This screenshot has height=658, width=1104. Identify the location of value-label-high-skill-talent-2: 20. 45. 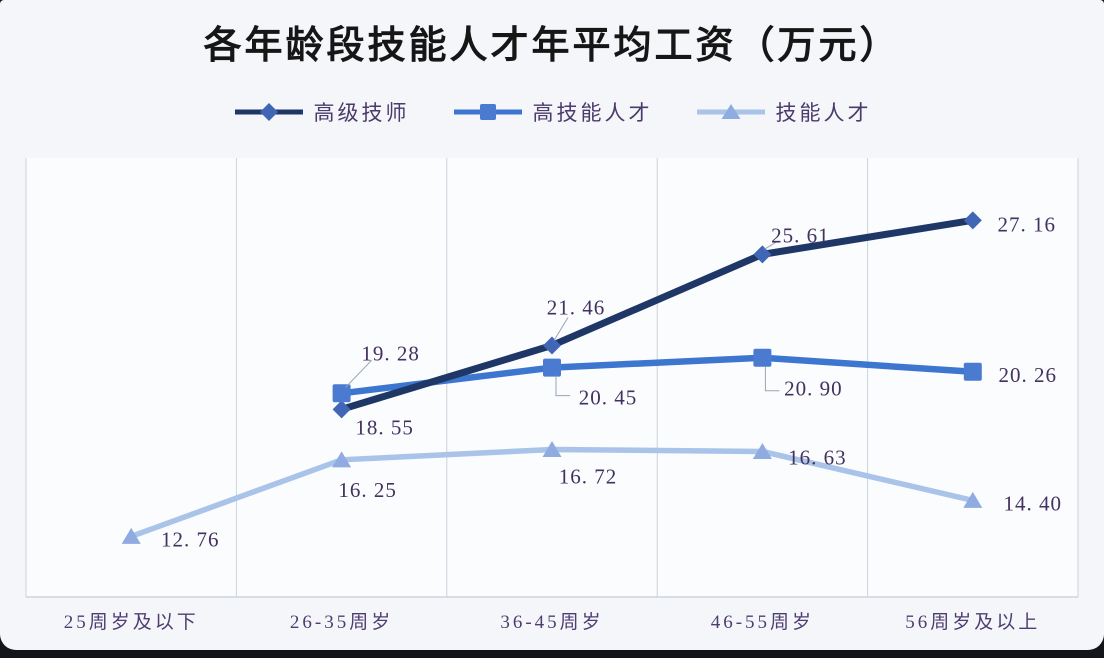
(608, 398).